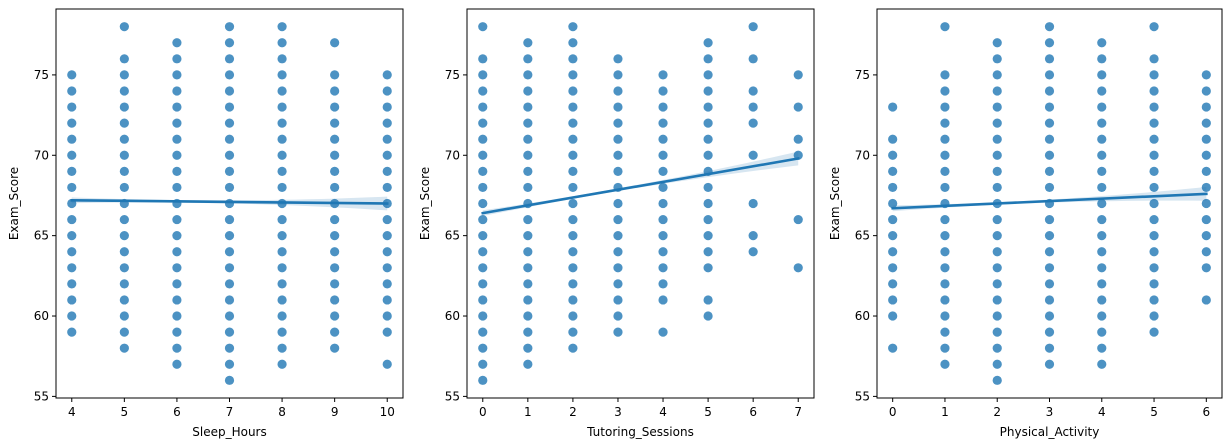  Describe the element at coordinates (483, 412) in the screenshot. I see `x-tick-label: 0` at that location.